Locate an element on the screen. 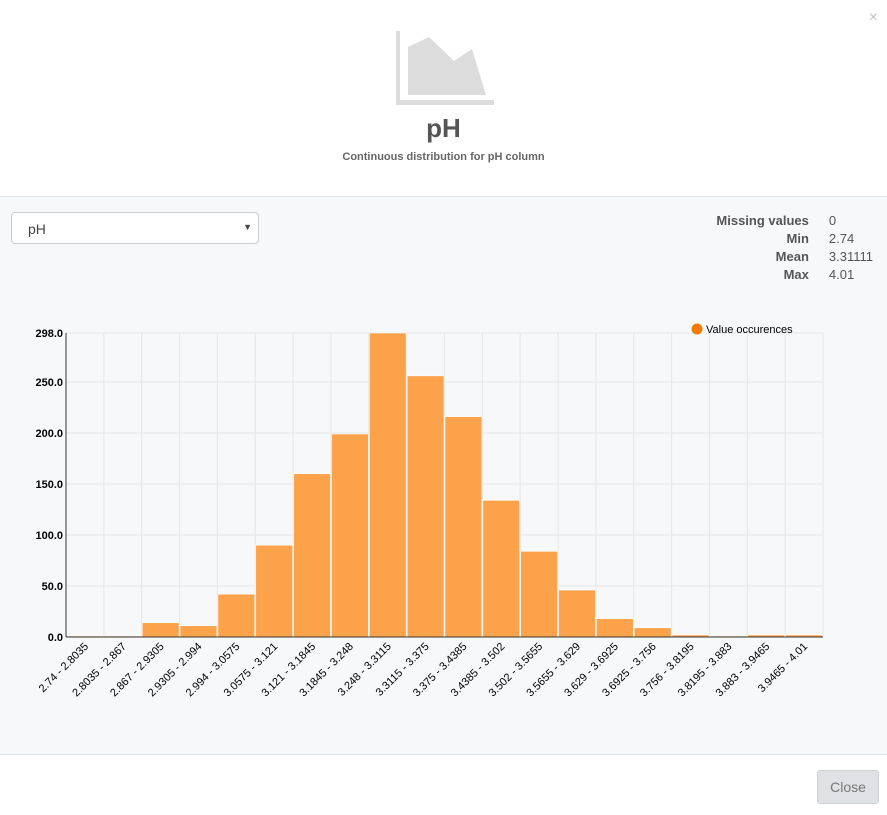  y-tick-label: 200.0 is located at coordinates (49, 434).